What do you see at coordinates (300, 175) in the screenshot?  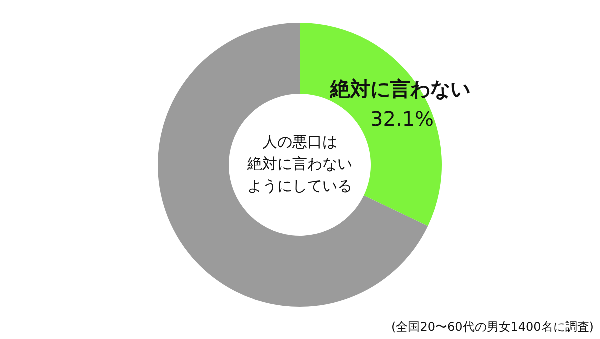 I see `text: 絶対に言わないようにしている` at bounding box center [300, 175].